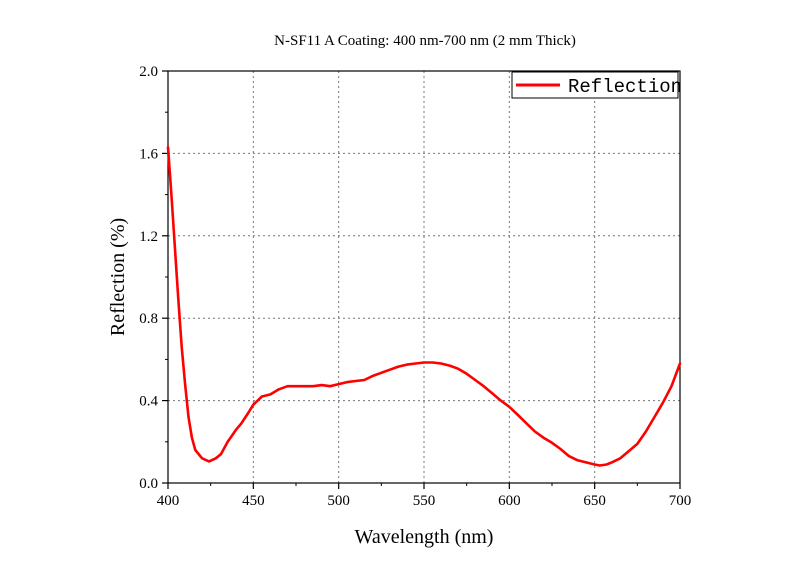 The height and width of the screenshot is (569, 800). What do you see at coordinates (680, 501) in the screenshot?
I see `x-tick-label: 700` at bounding box center [680, 501].